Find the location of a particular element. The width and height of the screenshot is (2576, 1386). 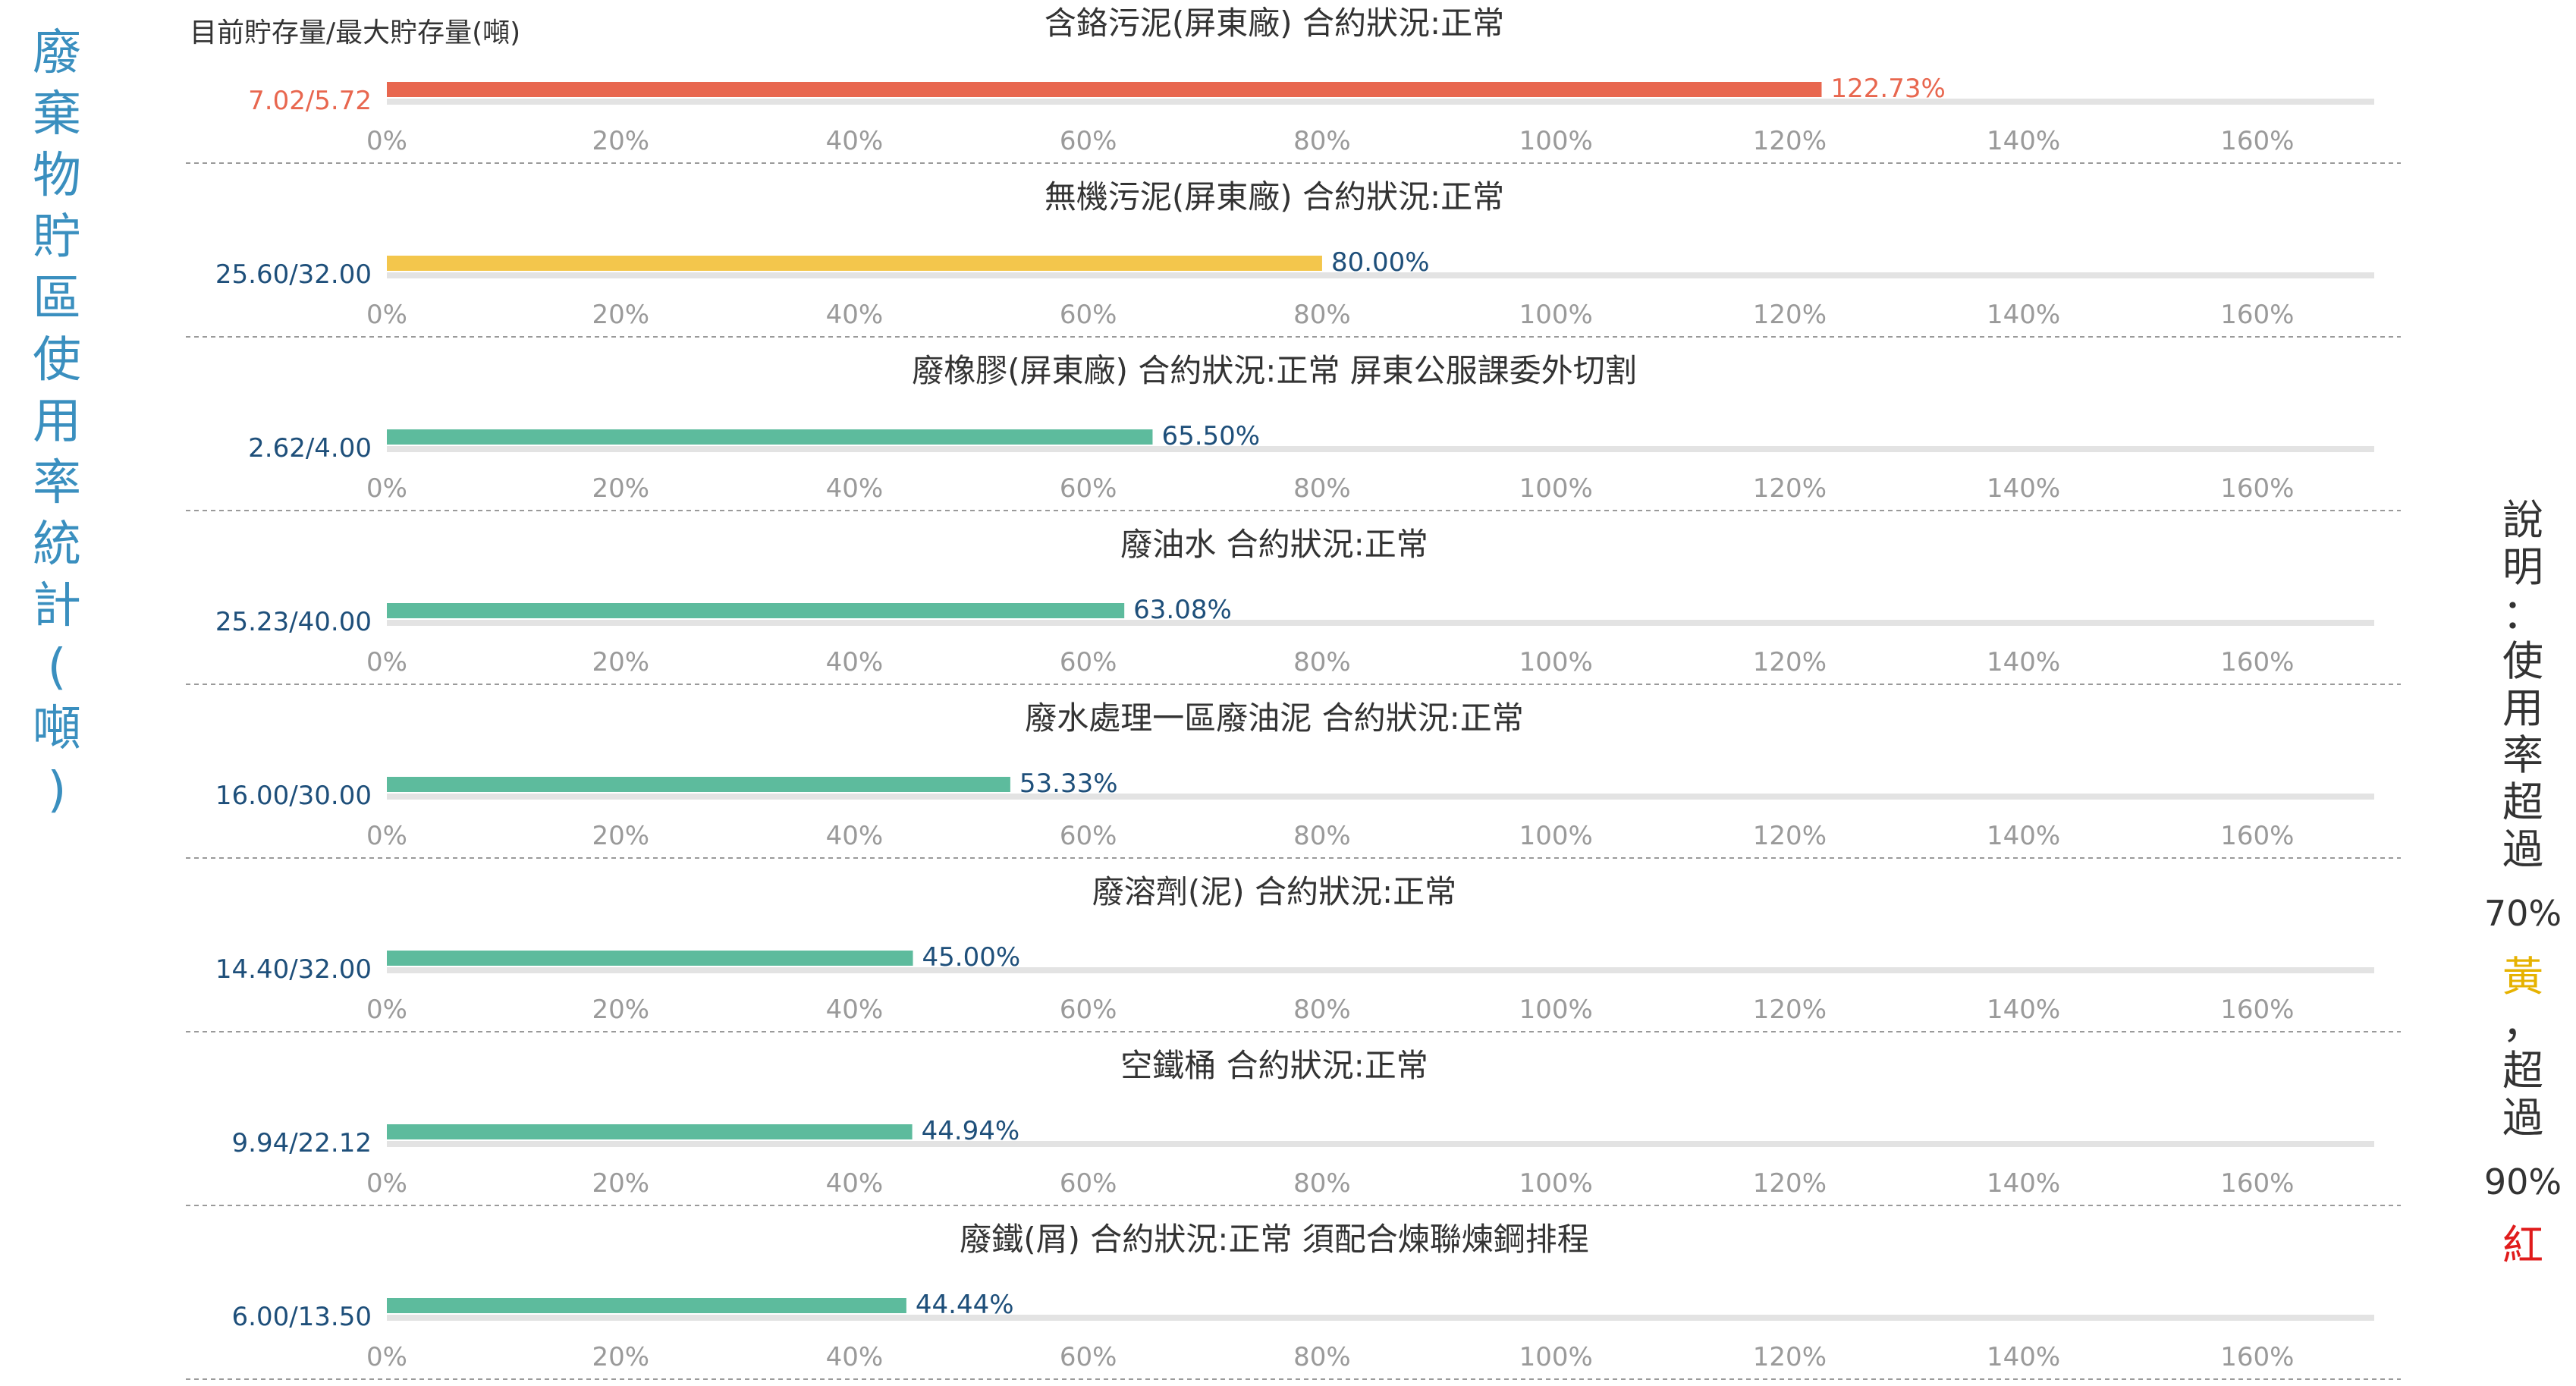

storage-ratio-label: 2.62/4.00 is located at coordinates (310, 448).